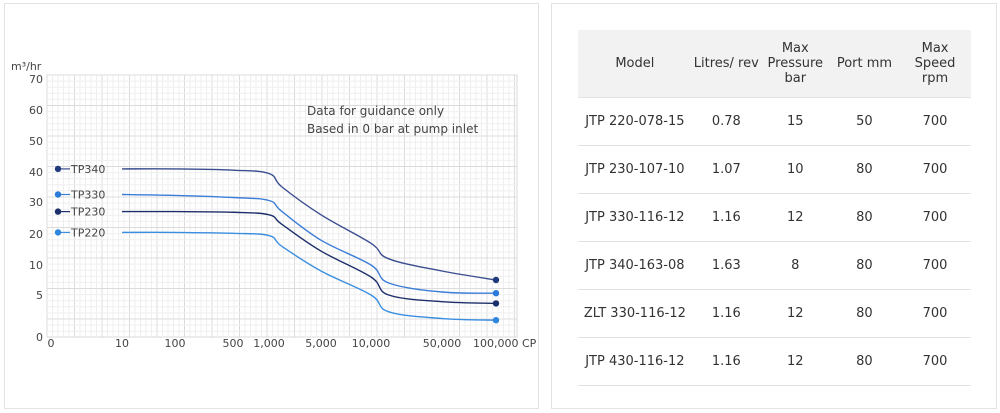  I want to click on y-tick-label: 40, so click(36, 172).